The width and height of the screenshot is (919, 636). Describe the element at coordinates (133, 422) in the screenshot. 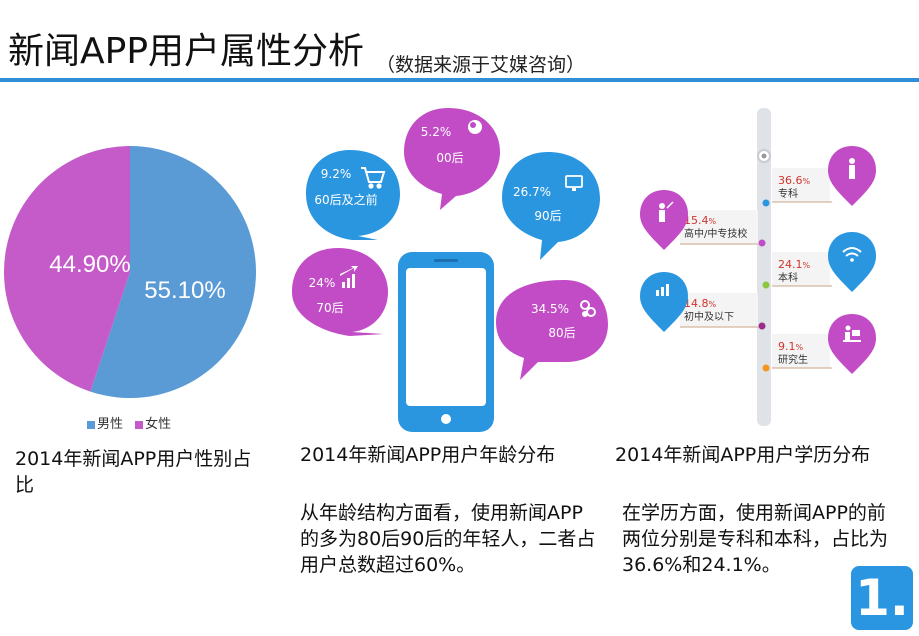

I see `pie-legend: 男性 女性` at that location.